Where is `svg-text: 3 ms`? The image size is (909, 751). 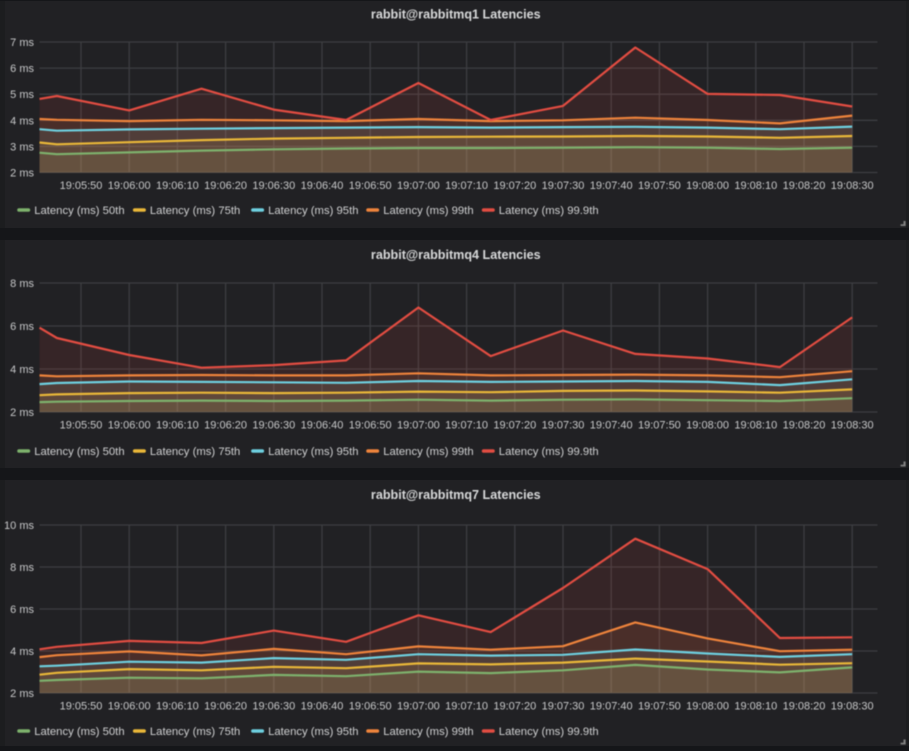
svg-text: 3 ms is located at coordinates (22, 147).